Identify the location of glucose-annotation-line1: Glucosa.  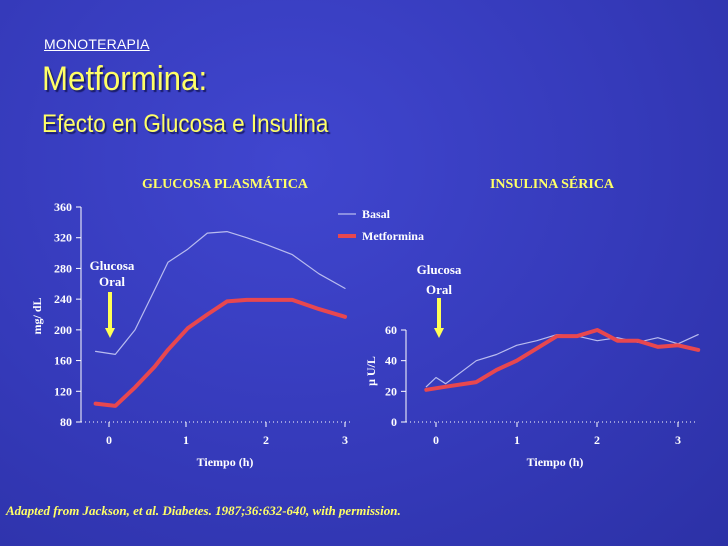
(112, 265).